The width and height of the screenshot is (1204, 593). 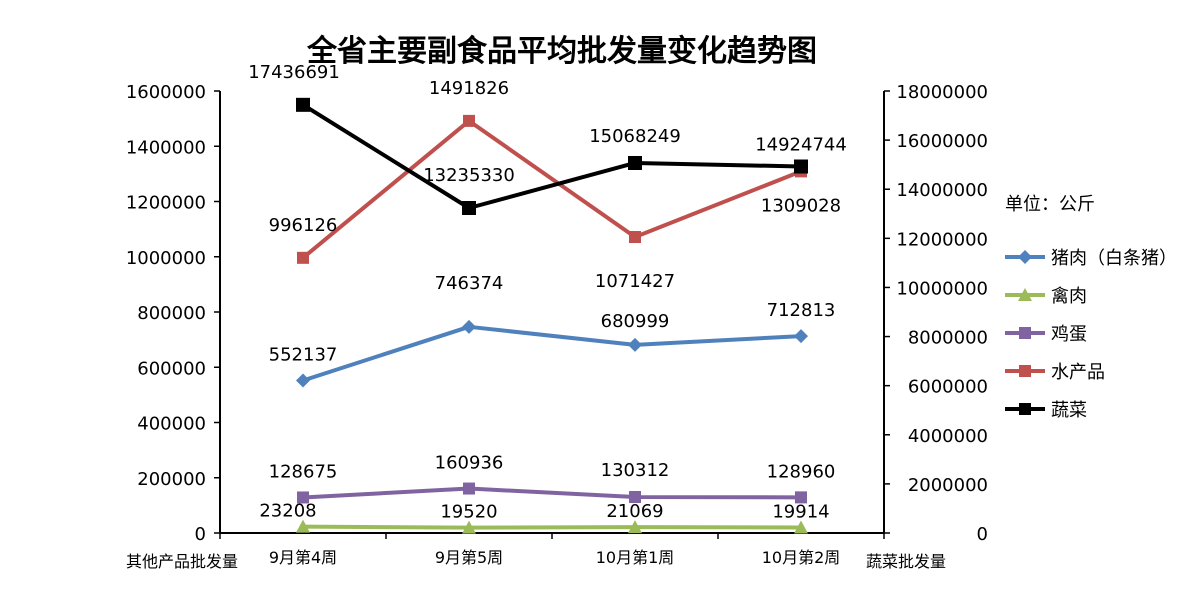 What do you see at coordinates (171, 368) in the screenshot?
I see `left-tick-label: 600000` at bounding box center [171, 368].